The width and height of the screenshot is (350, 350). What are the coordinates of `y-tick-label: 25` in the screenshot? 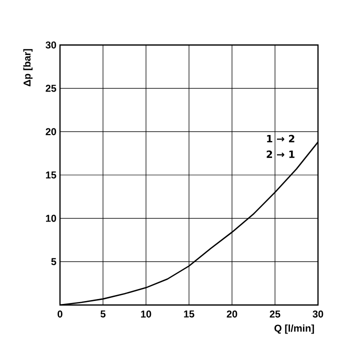 It's located at (51, 88).